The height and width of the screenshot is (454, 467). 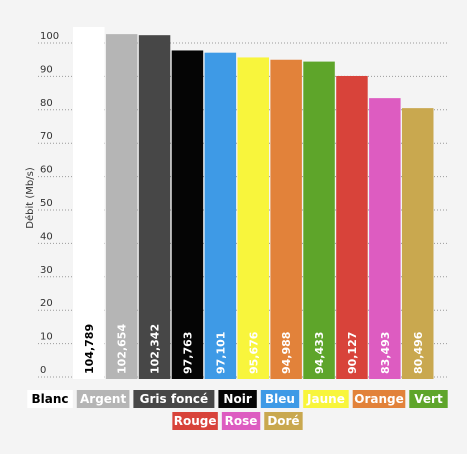 I want to click on y-tick-label: 80, so click(x=46, y=103).